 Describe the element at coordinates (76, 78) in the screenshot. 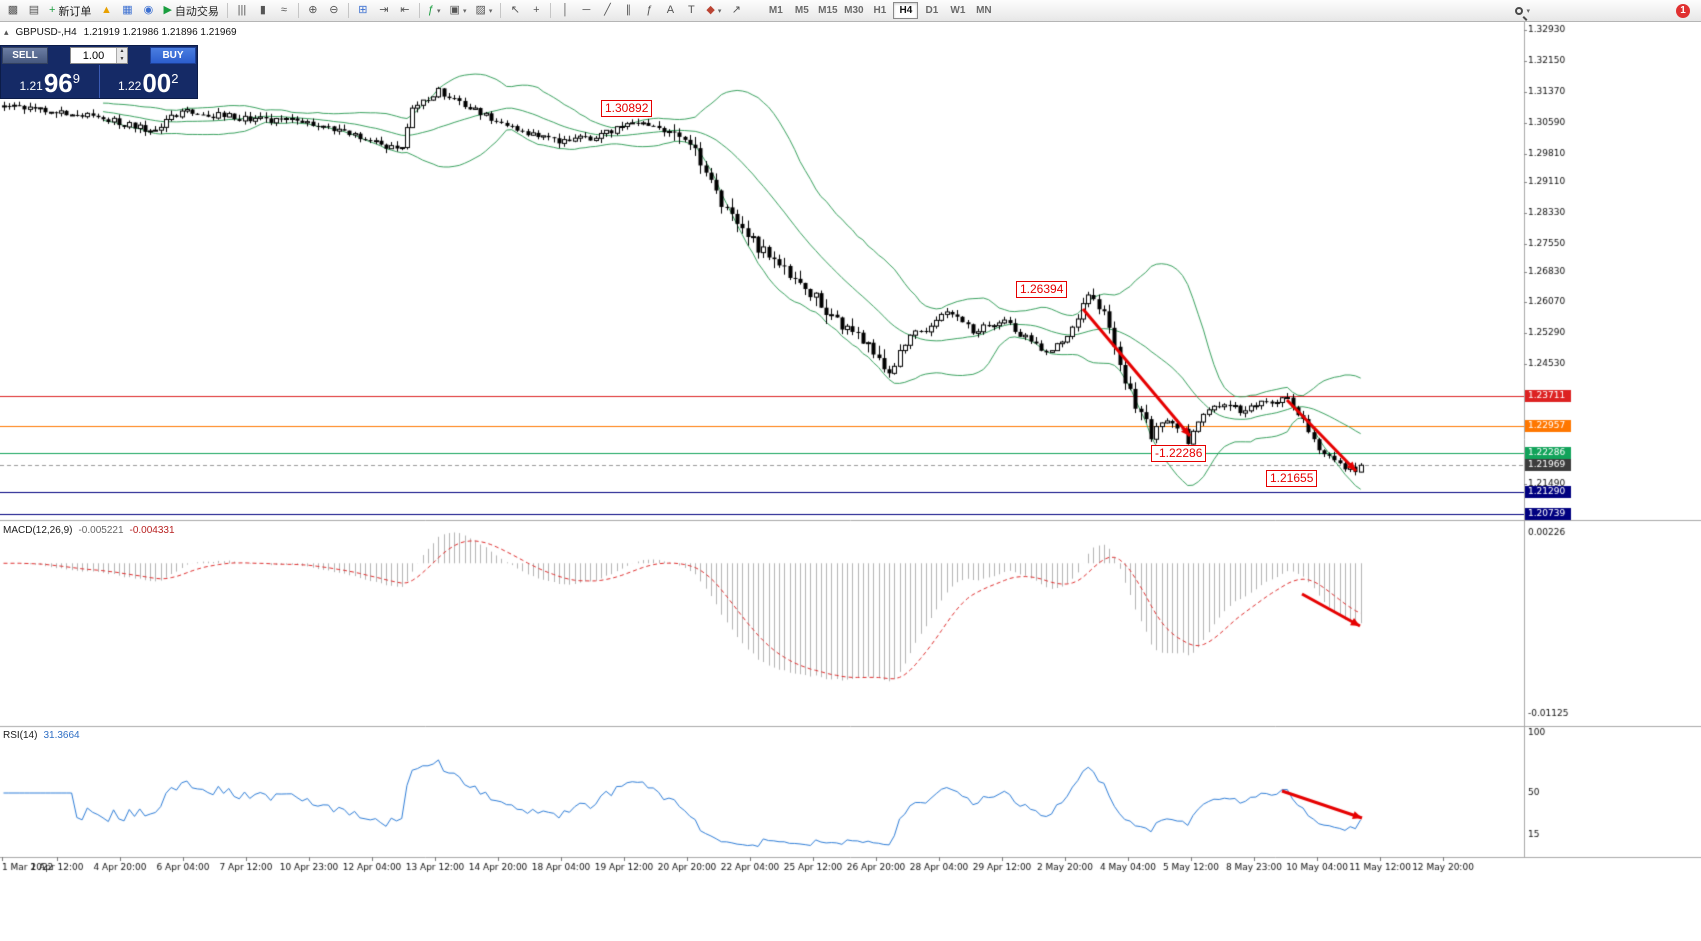

I see `sell-price-sup: 9` at that location.